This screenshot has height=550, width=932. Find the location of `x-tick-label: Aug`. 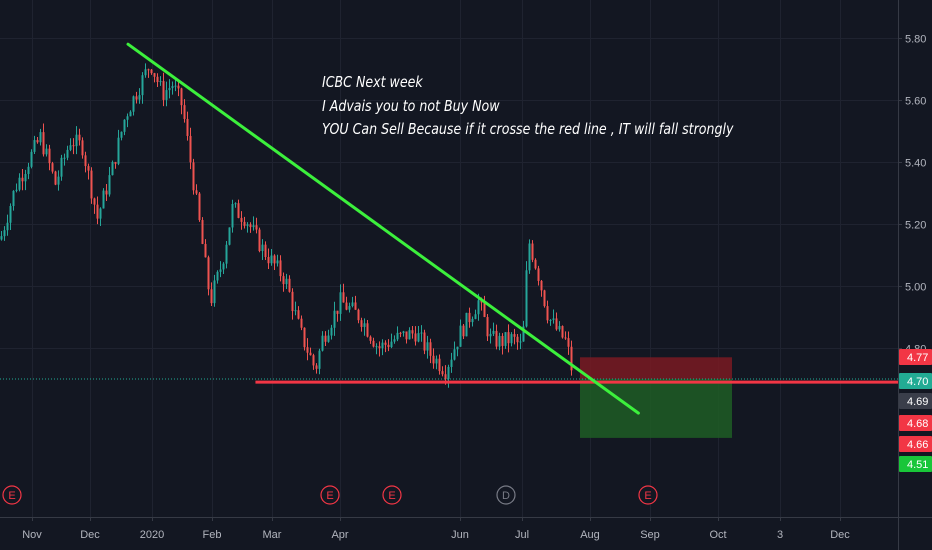

x-tick-label: Aug is located at coordinates (590, 535).